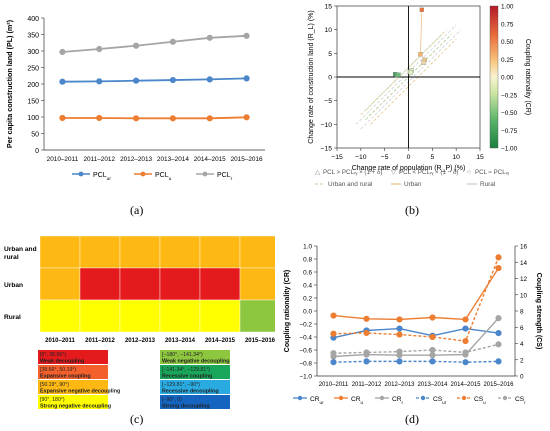 Image resolution: width=550 pixels, height=431 pixels. I want to click on legend-name: Recessive decoupling, so click(190, 392).